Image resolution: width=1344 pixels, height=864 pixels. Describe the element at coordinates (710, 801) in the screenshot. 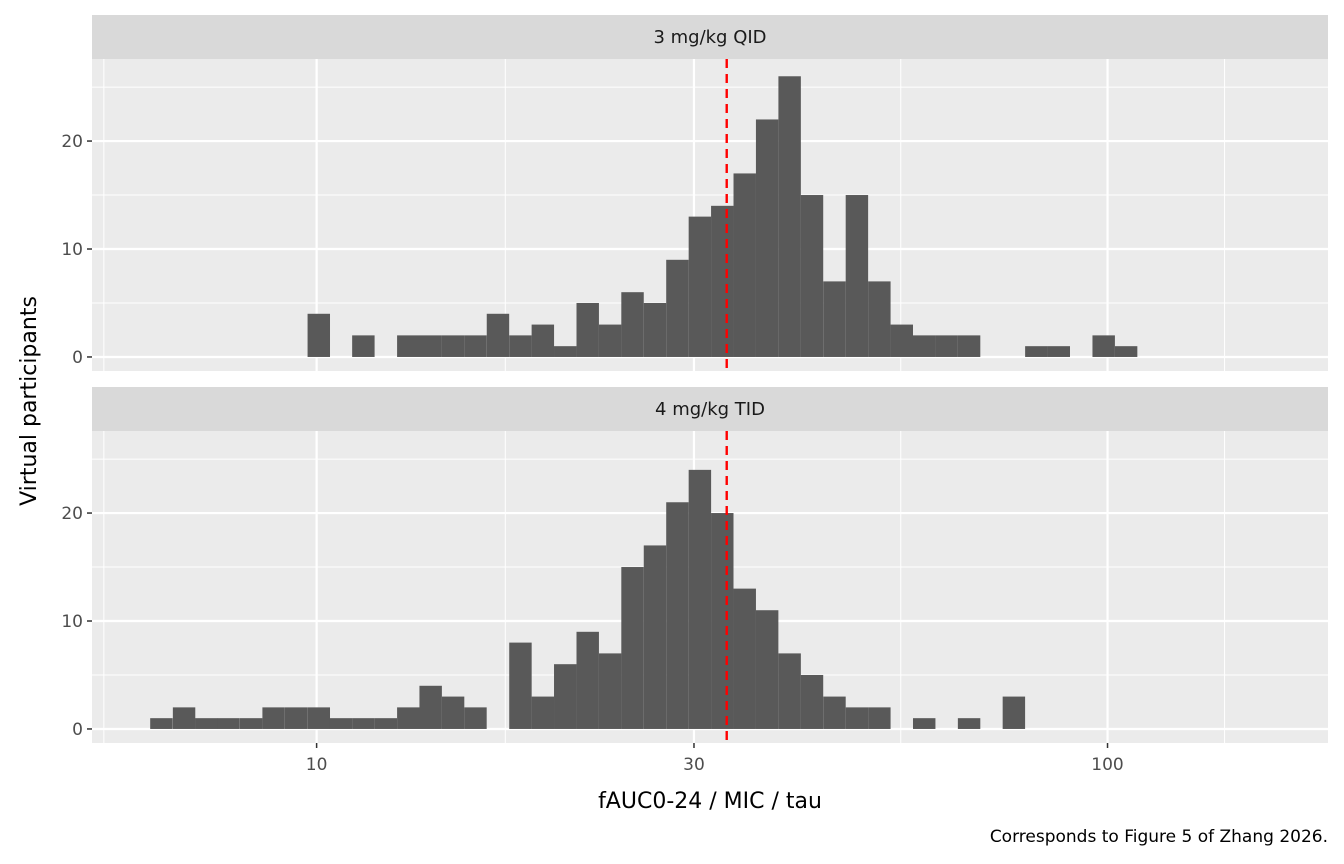

I see `x-axis-title: fAUC0-24 / MIC / tau` at that location.